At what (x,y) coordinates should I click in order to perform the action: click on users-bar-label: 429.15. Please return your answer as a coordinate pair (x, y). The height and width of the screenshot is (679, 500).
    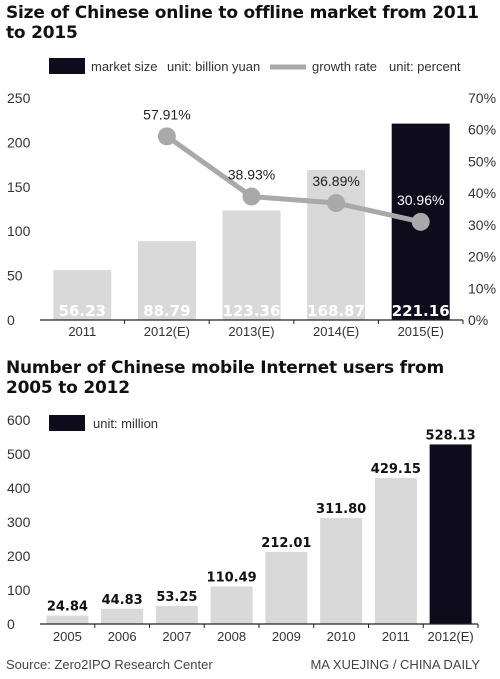
    Looking at the image, I should click on (396, 469).